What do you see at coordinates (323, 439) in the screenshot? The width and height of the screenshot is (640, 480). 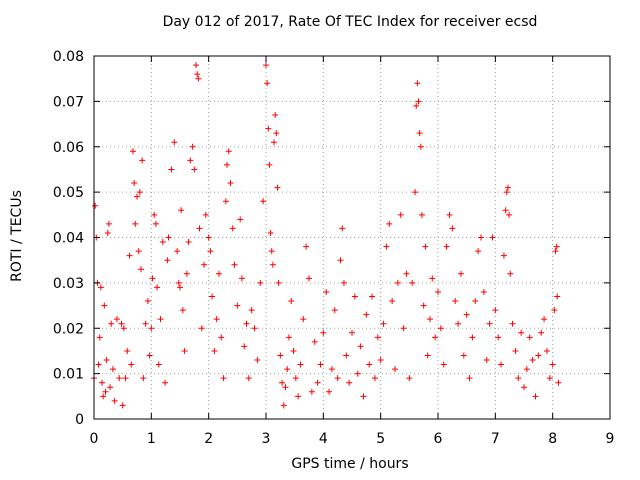 I see `x-tick-label: 4` at bounding box center [323, 439].